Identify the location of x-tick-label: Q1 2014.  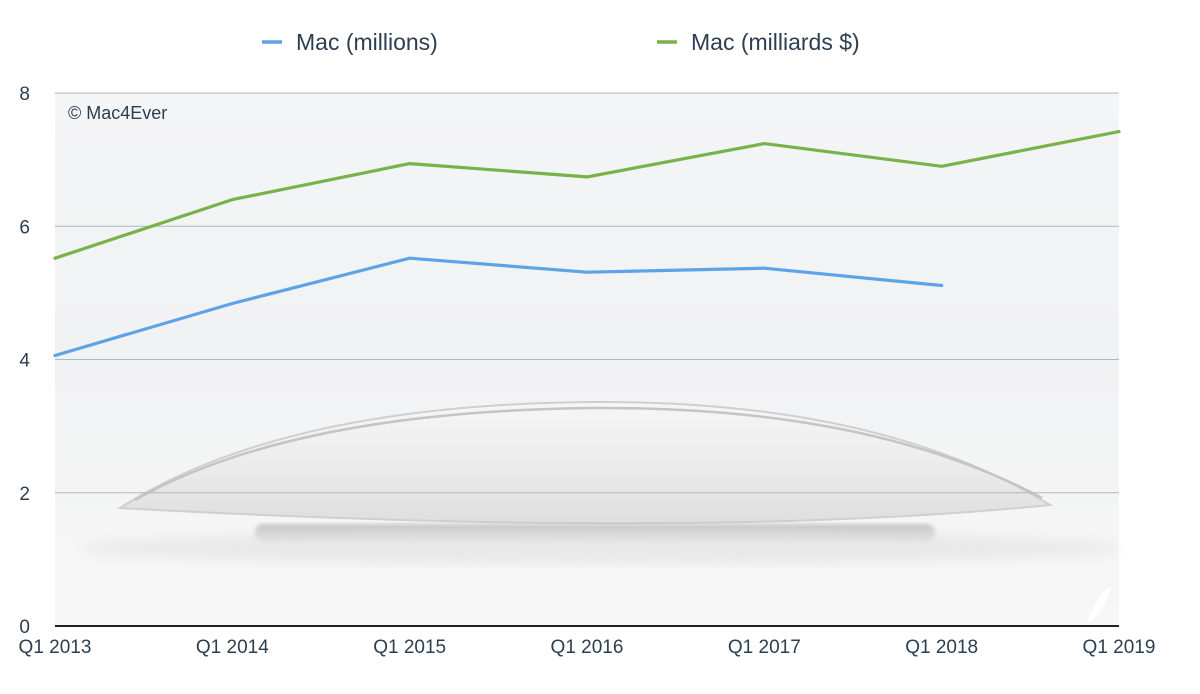
(232, 647).